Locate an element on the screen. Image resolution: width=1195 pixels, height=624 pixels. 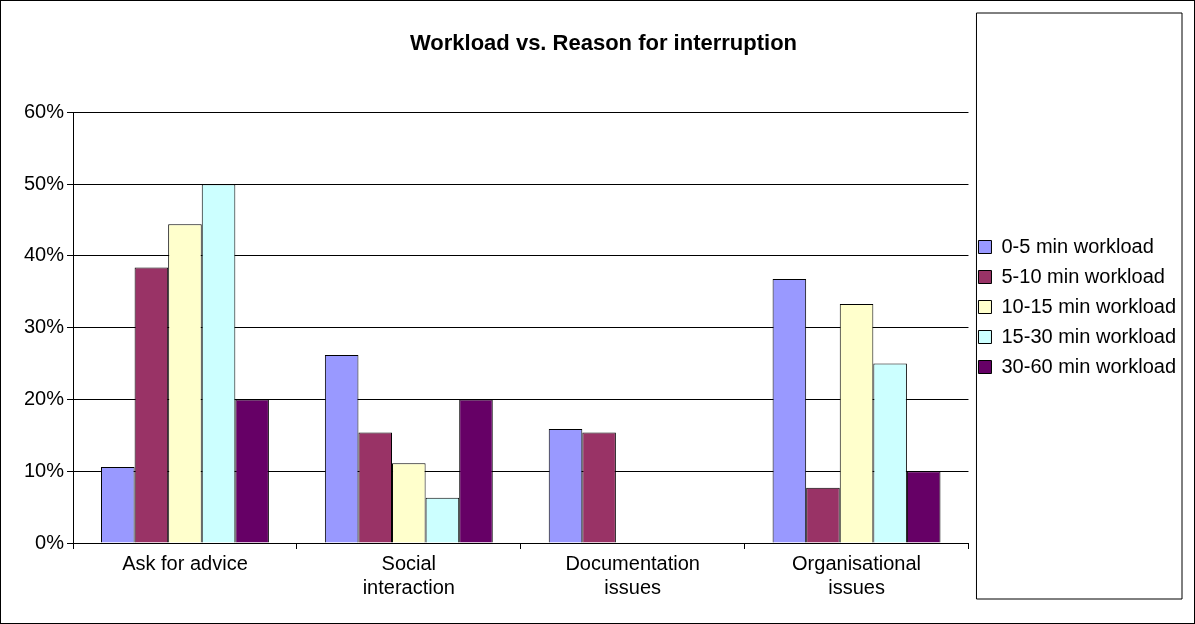
x-tick-label: Organisational issues is located at coordinates (857, 574).